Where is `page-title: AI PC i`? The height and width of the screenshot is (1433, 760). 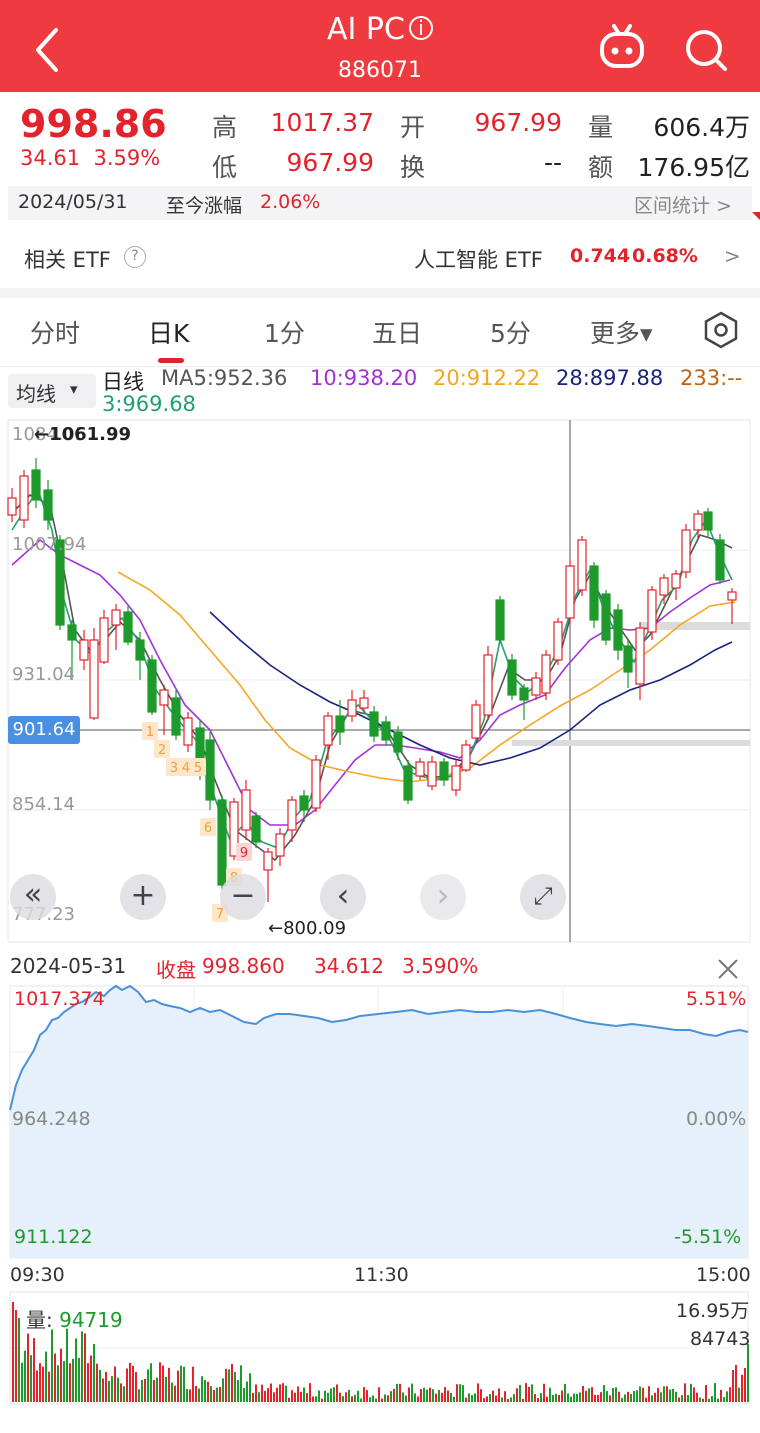
page-title: AI PC i is located at coordinates (380, 29).